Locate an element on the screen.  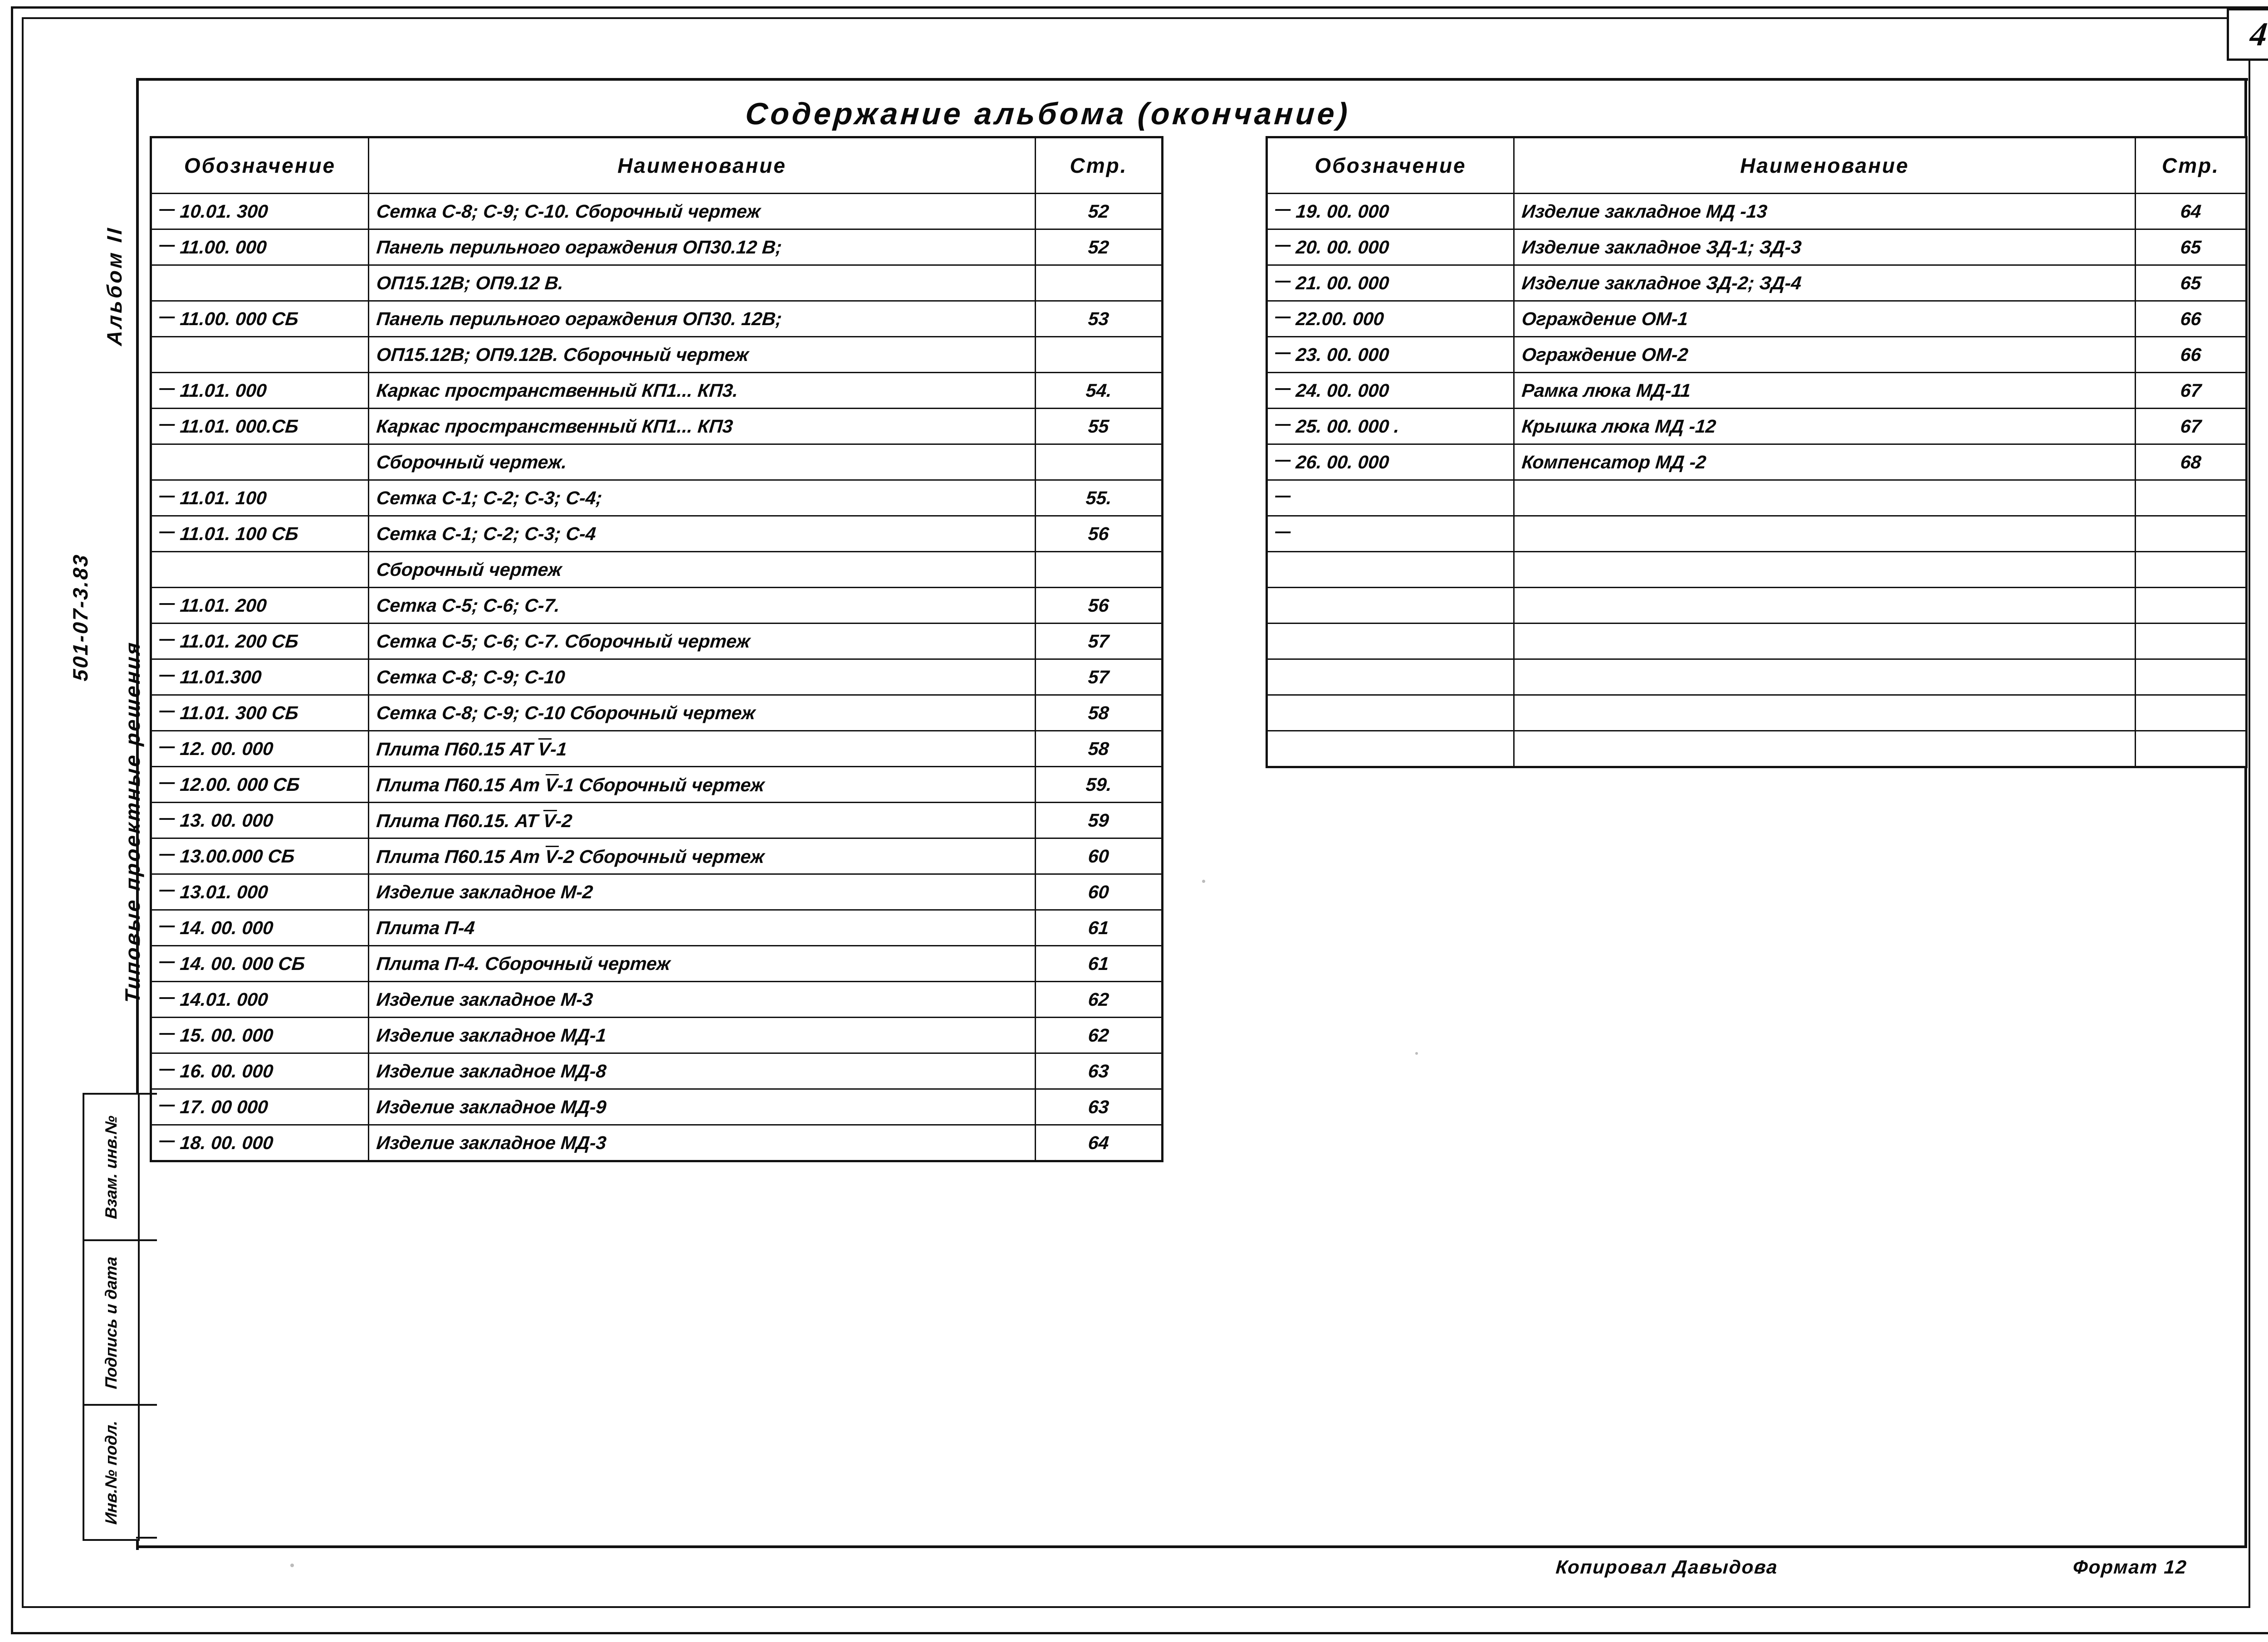
cell-name: Ограждение ОМ-1 is located at coordinates (1825, 318).